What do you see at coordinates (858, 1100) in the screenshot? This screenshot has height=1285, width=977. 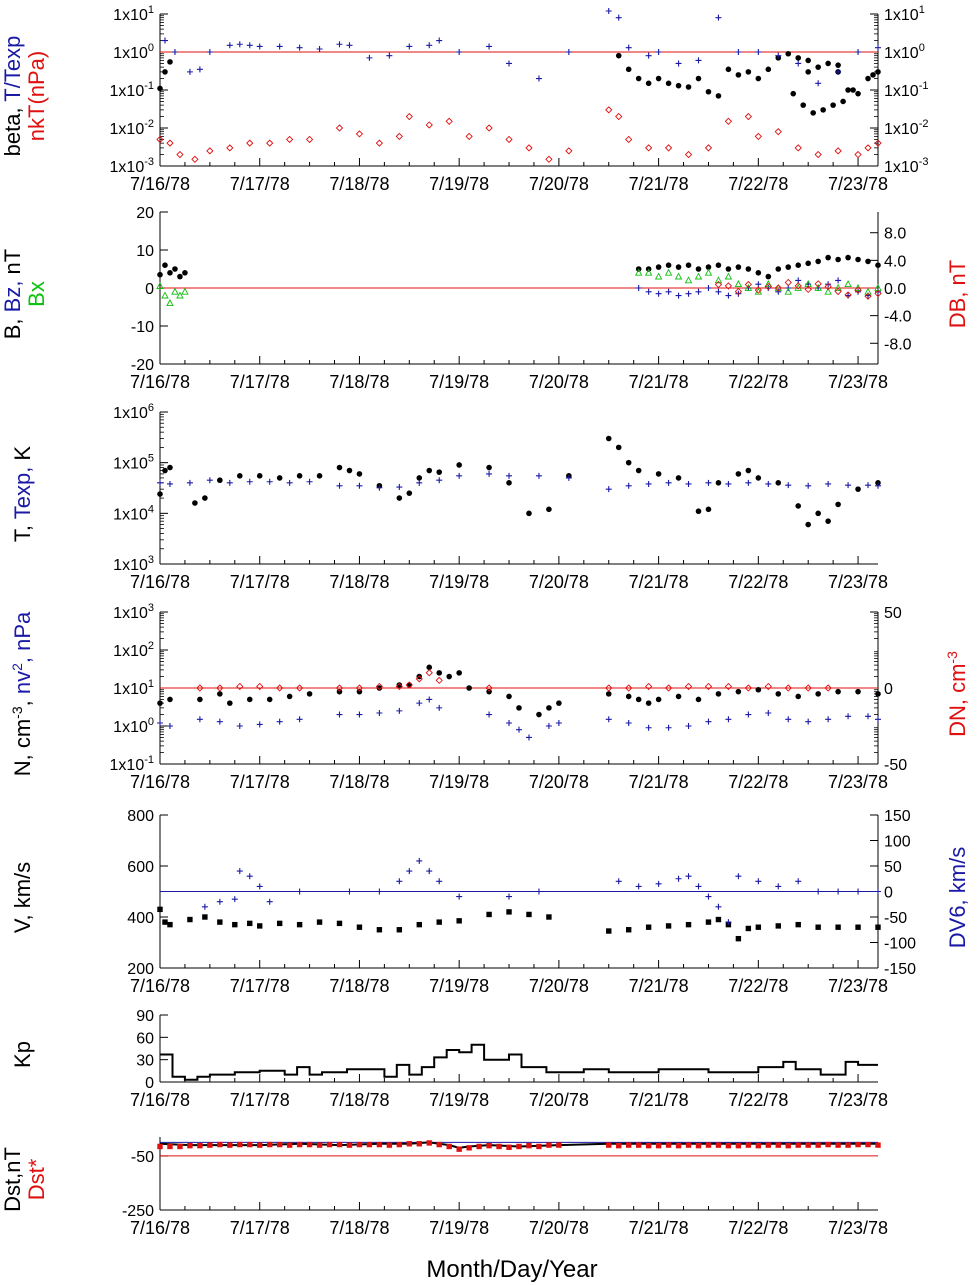 I see `x-tick-label: 7/23/78` at bounding box center [858, 1100].